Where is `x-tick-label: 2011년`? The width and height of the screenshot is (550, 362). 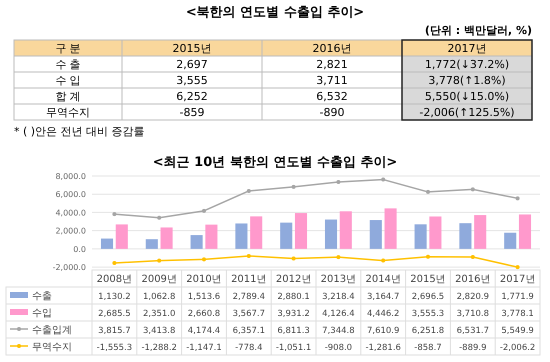 x-tick-label: 2011년 is located at coordinates (249, 279).